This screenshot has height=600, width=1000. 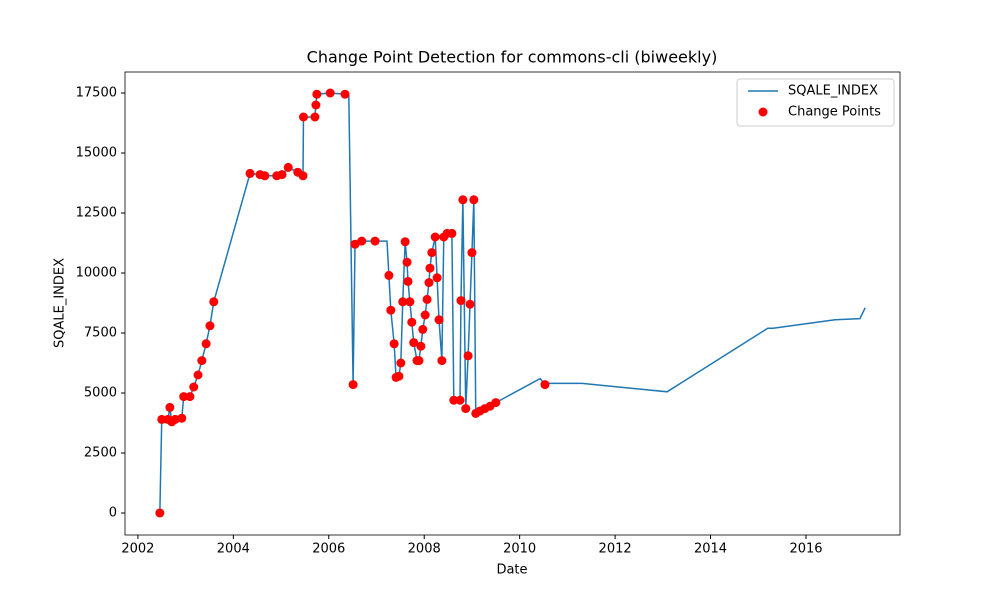 What do you see at coordinates (710, 549) in the screenshot?
I see `x-tick-label: 2014` at bounding box center [710, 549].